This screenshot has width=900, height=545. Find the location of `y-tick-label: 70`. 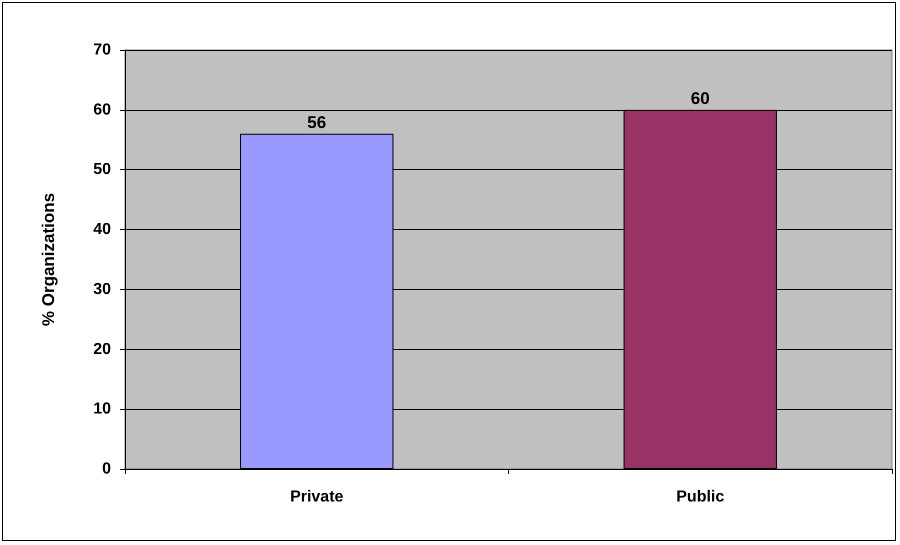

y-tick-label: 70 is located at coordinates (102, 50).